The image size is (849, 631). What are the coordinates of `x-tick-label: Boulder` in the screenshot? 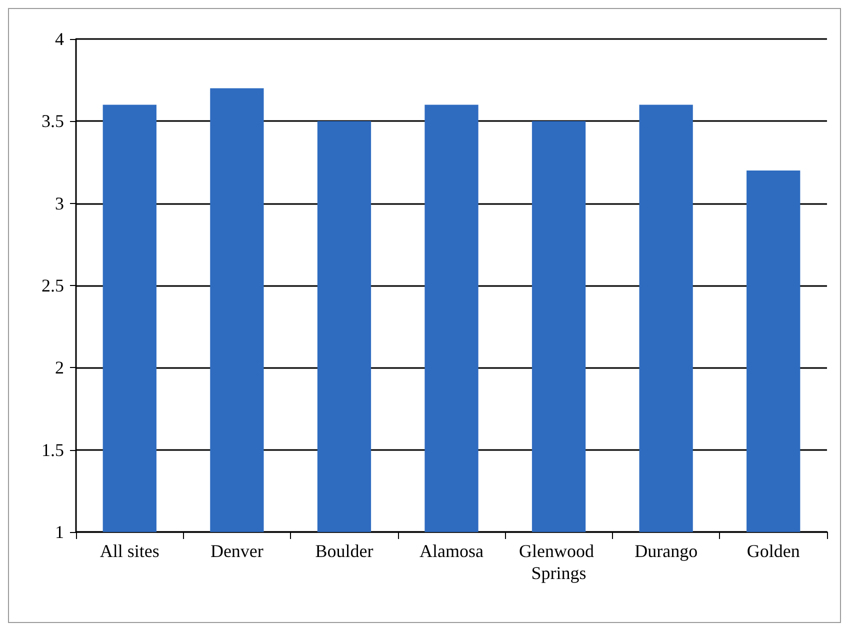 It's located at (344, 551).